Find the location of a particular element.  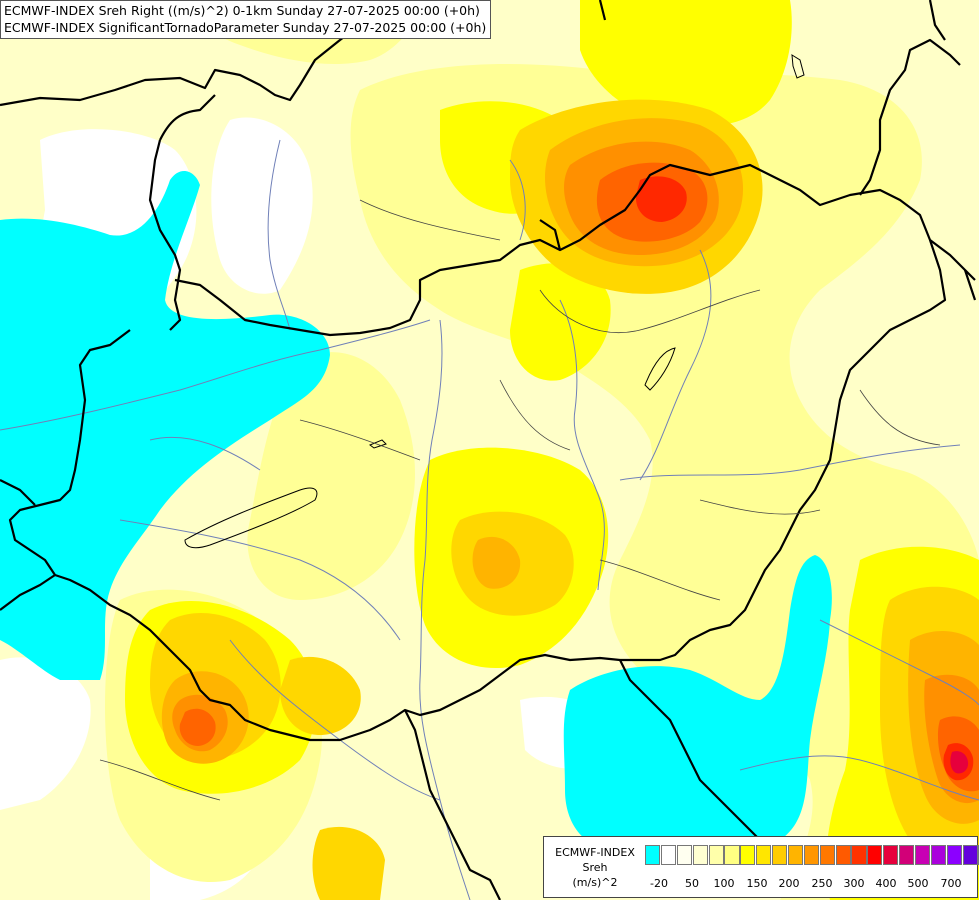

legend-title-line-3: (m/s)^2 is located at coordinates (595, 882).